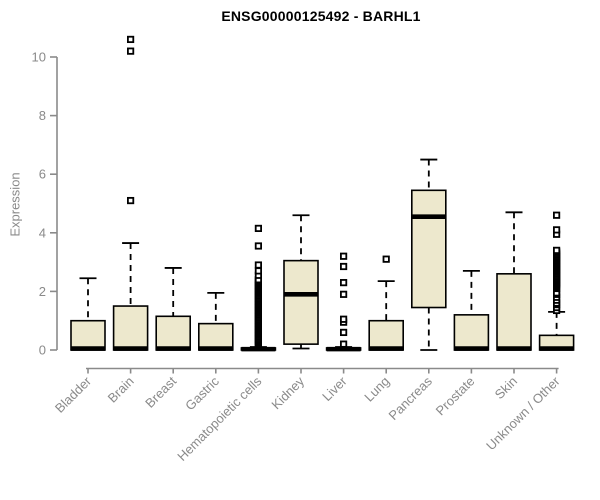 The width and height of the screenshot is (600, 500). What do you see at coordinates (39, 57) in the screenshot?
I see `y-tick-label: 10` at bounding box center [39, 57].